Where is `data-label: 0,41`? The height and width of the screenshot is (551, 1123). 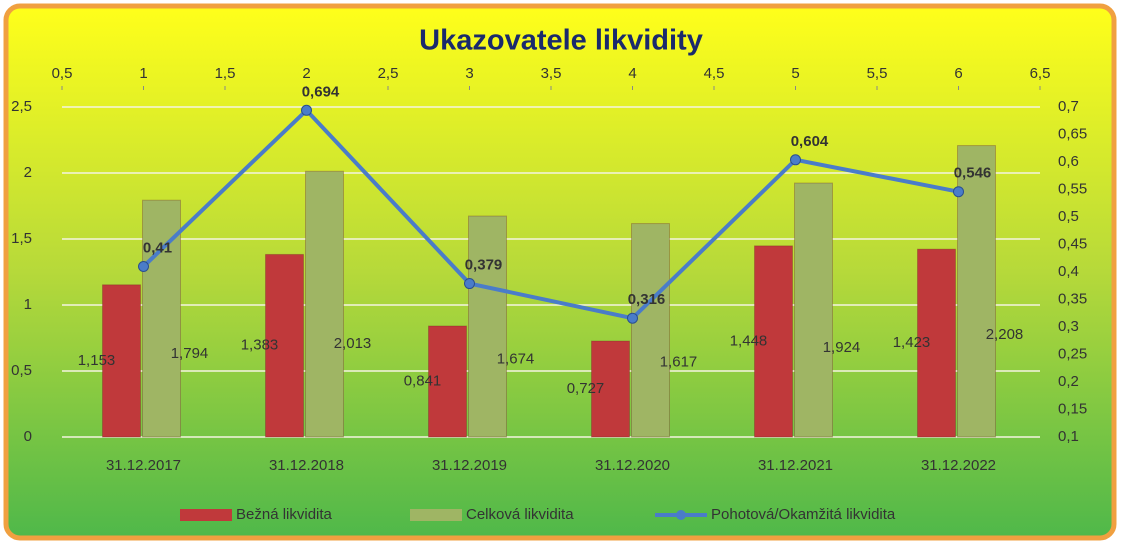
data-label: 0,41 is located at coordinates (157, 247).